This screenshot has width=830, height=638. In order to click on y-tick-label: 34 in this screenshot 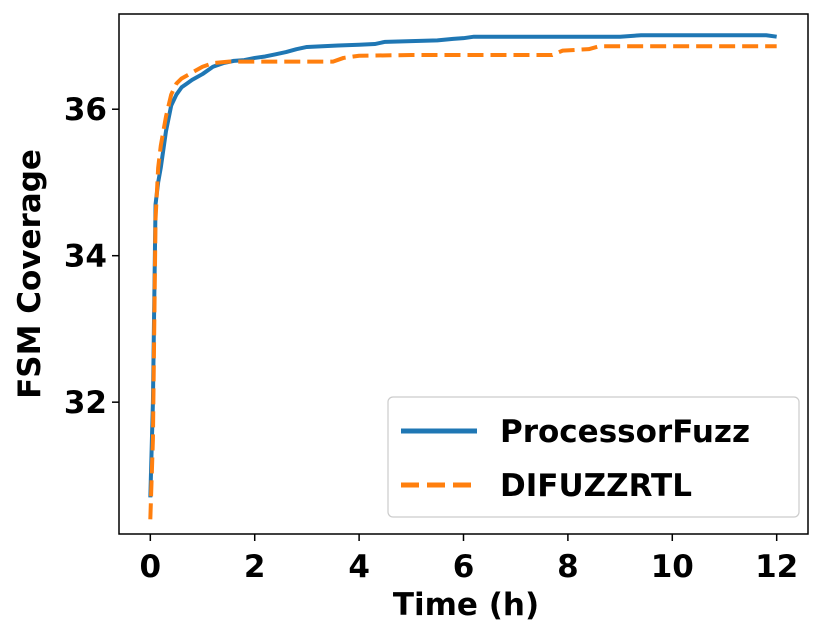, I will do `click(85, 257)`.